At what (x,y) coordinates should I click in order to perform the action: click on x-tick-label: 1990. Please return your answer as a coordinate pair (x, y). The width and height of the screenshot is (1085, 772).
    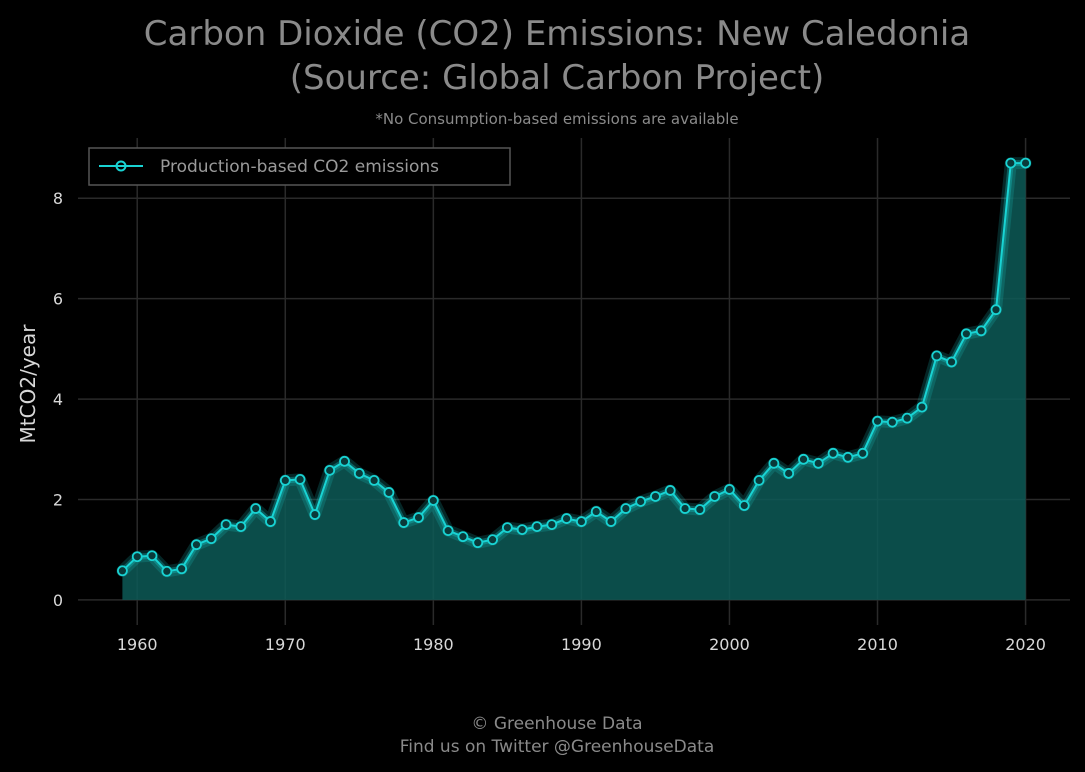
    Looking at the image, I should click on (581, 644).